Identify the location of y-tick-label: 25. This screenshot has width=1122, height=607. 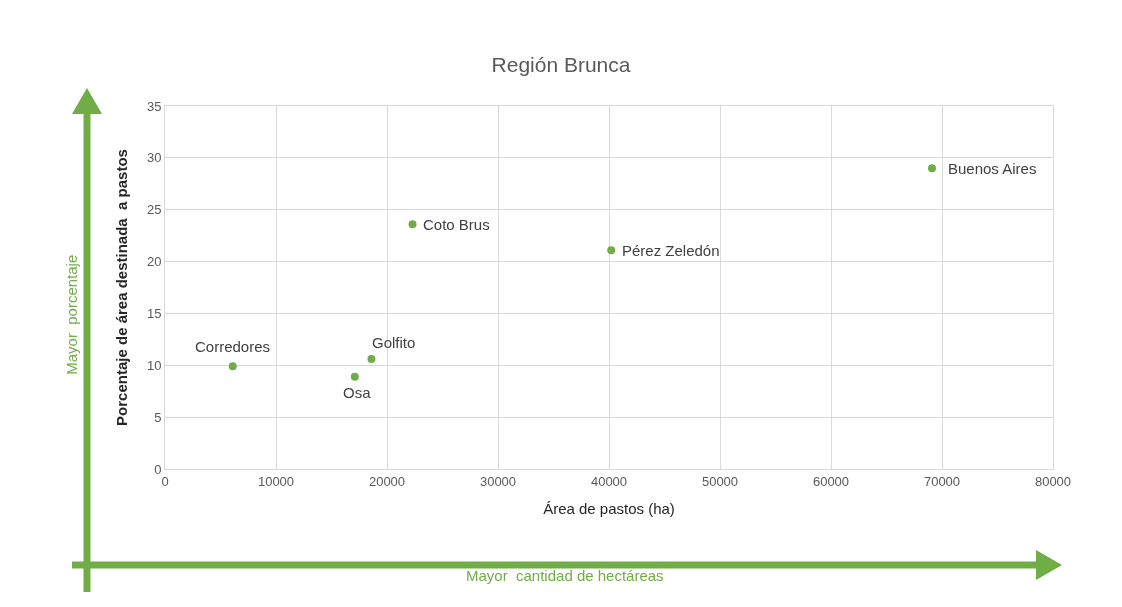
(154, 210).